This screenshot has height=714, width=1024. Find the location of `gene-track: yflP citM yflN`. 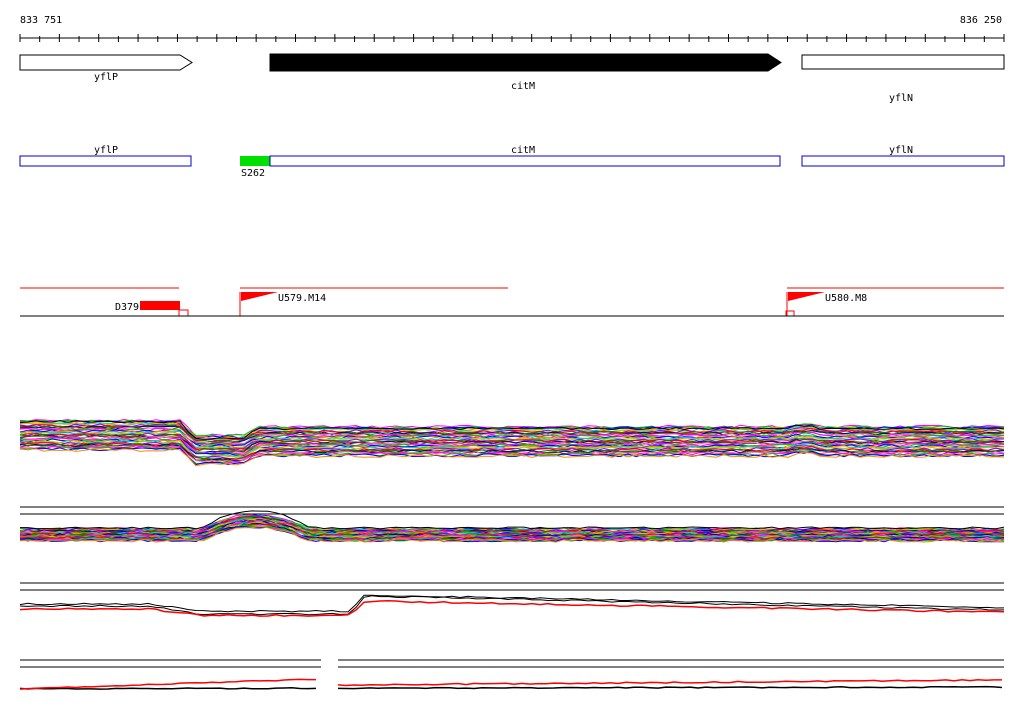

gene-track: yflP citM yflN is located at coordinates (512, 78).